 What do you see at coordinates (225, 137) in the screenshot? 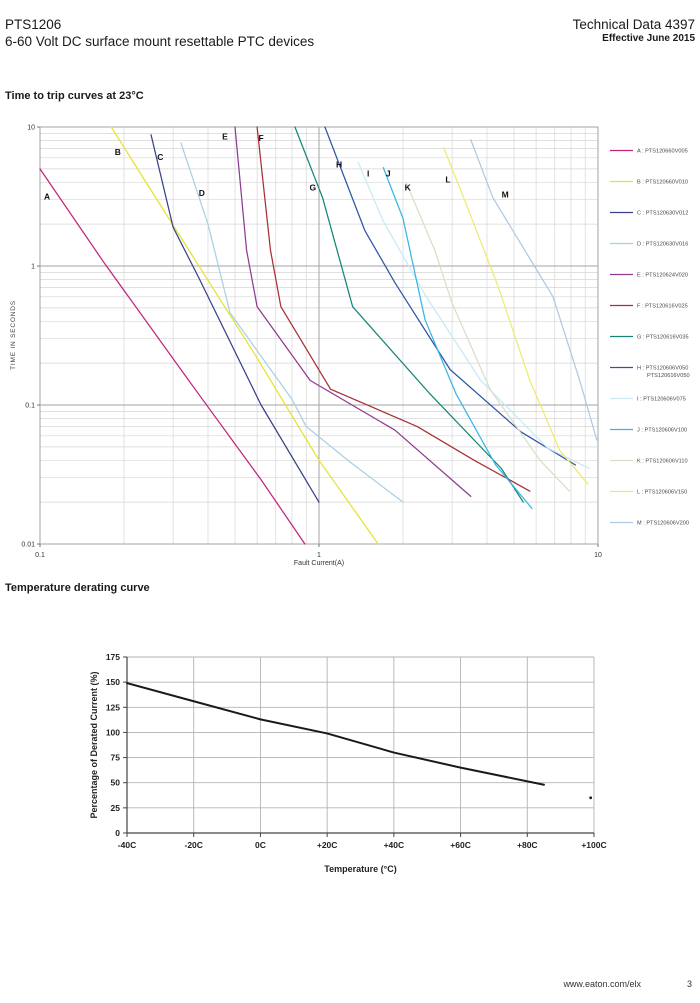
I see `svg-text: E` at bounding box center [225, 137].